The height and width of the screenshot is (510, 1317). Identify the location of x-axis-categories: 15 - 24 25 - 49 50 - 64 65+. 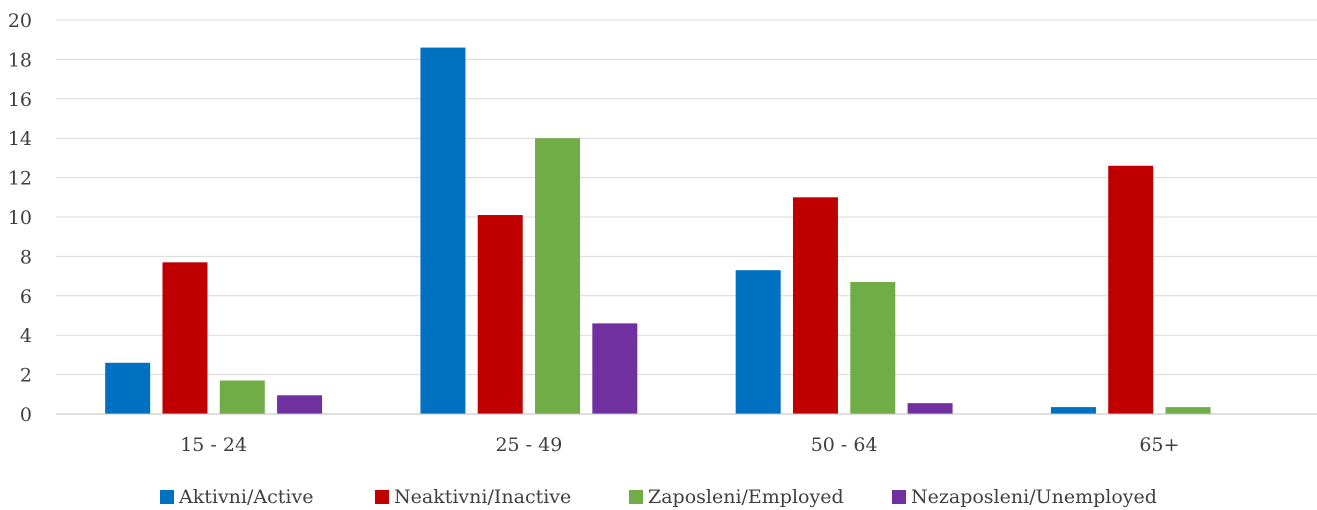
(679, 445).